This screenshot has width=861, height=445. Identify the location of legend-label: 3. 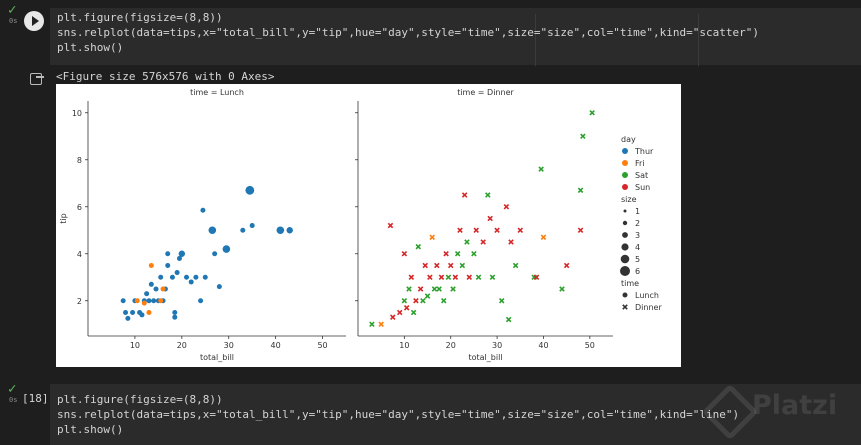
(637, 235).